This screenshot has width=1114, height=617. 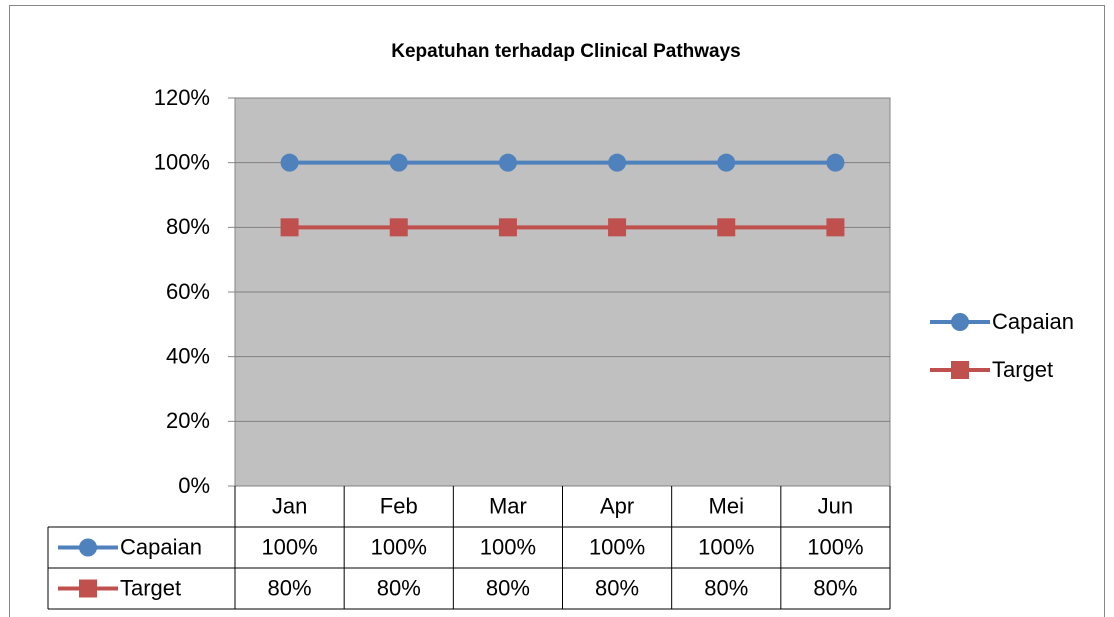 What do you see at coordinates (1033, 321) in the screenshot?
I see `legend-label: Capaian` at bounding box center [1033, 321].